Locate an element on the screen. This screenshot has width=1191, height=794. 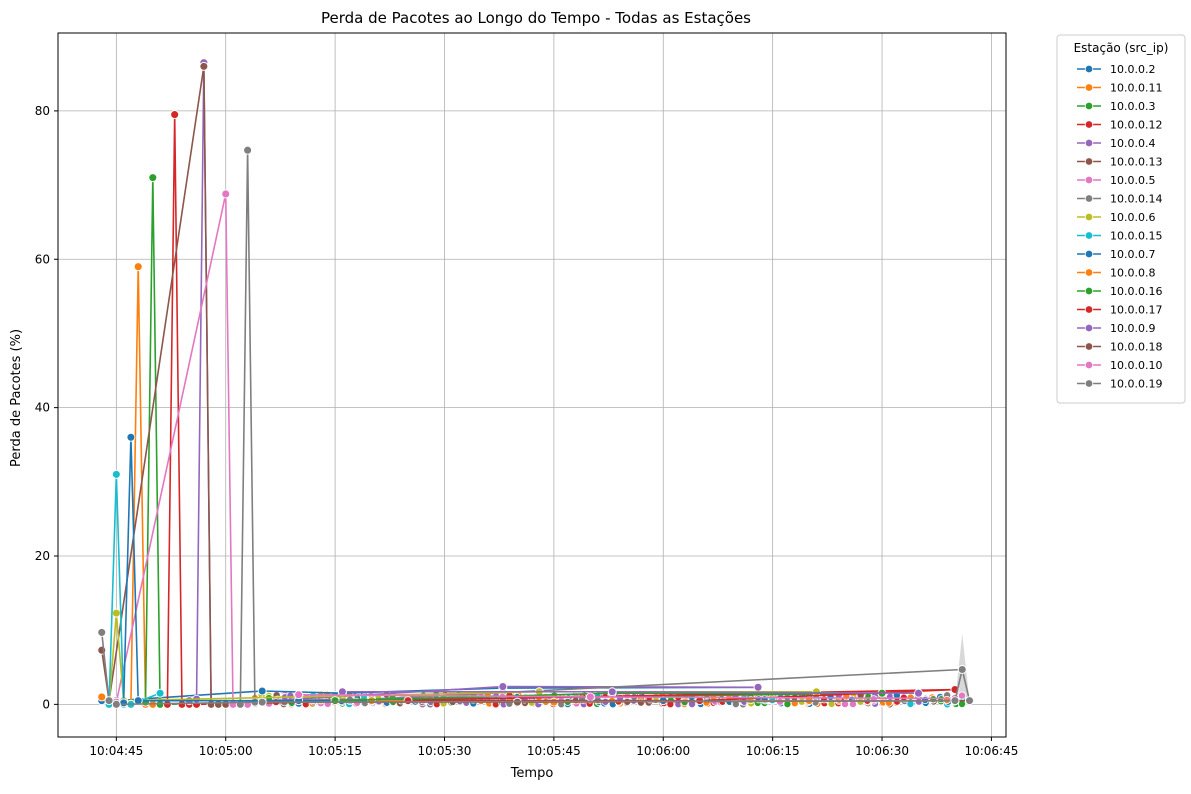
legend-item: 10.0.0.4 is located at coordinates (1116, 143).